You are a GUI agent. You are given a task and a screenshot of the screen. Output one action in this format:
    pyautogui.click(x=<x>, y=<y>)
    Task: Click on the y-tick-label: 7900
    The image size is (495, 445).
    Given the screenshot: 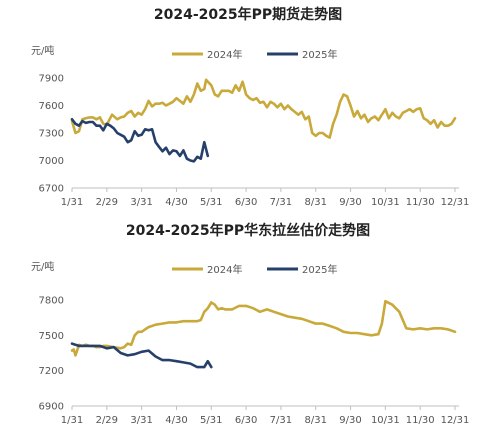 What is the action you would take?
    pyautogui.click(x=51, y=79)
    